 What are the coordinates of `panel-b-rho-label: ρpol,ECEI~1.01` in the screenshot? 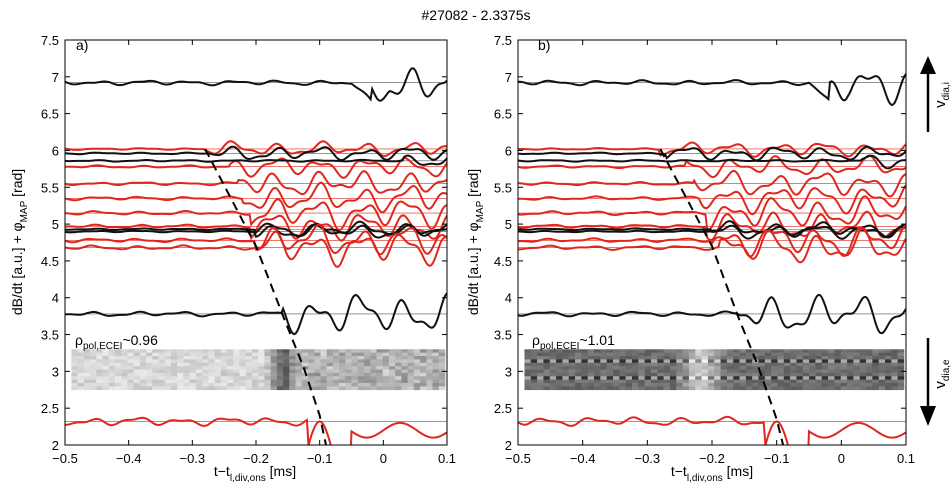 It's located at (573, 342).